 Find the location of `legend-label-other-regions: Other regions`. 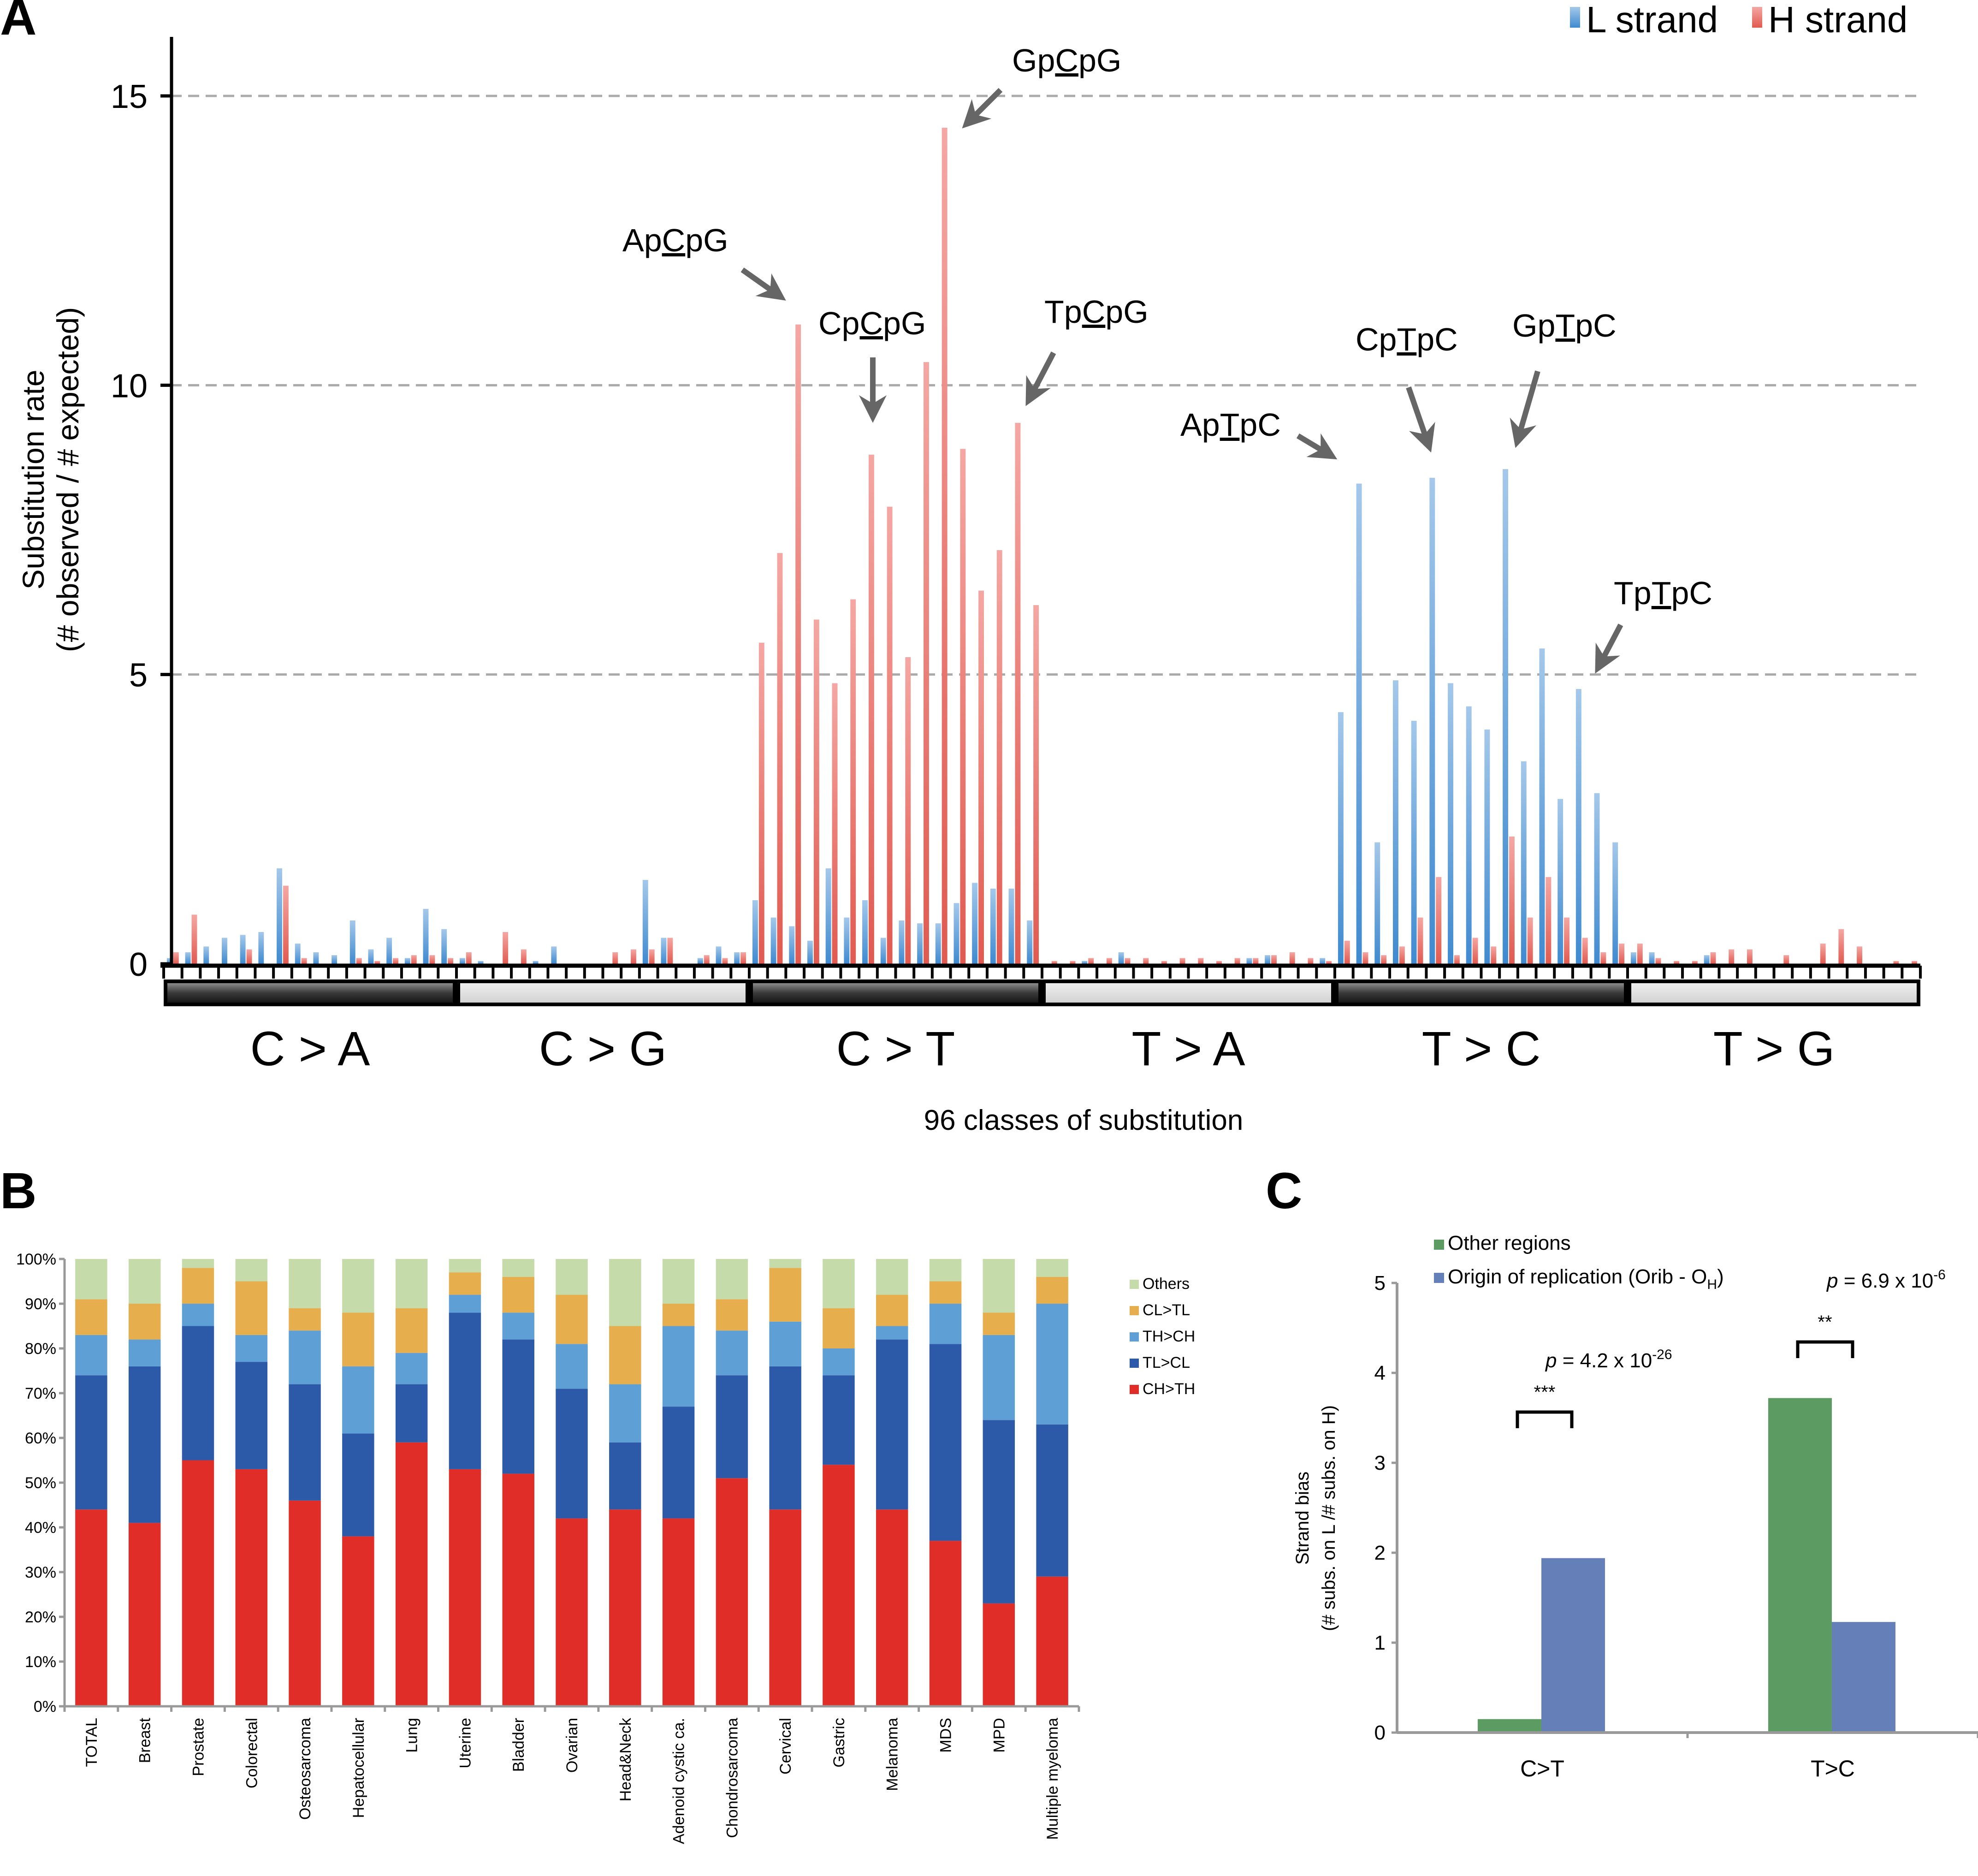

legend-label-other-regions: Other regions is located at coordinates (1509, 1243).